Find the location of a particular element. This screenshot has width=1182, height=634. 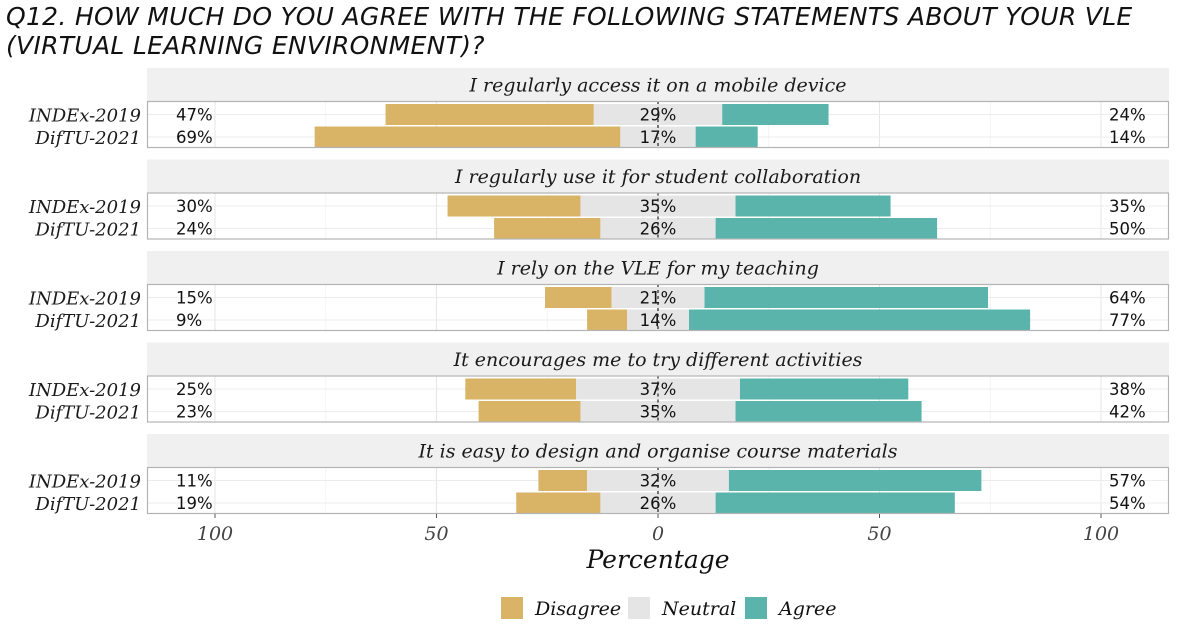

agree-percent-label: 38% is located at coordinates (1127, 389).